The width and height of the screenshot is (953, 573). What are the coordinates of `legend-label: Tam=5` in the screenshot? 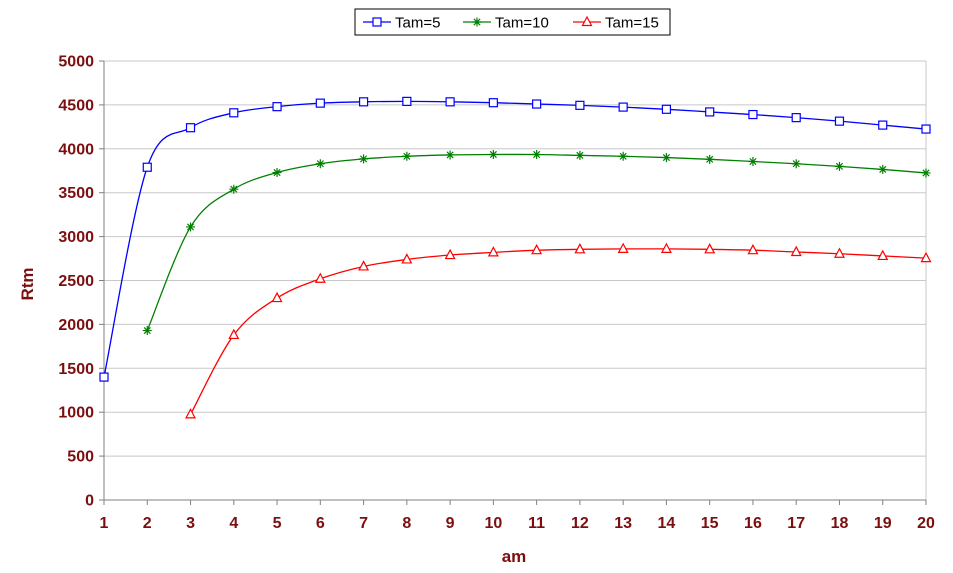 It's located at (417, 23).